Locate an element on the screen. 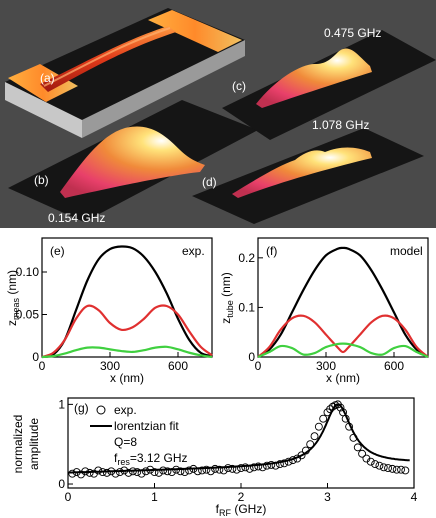 The width and height of the screenshot is (436, 518). e-xtick-label: 600 is located at coordinates (178, 366).